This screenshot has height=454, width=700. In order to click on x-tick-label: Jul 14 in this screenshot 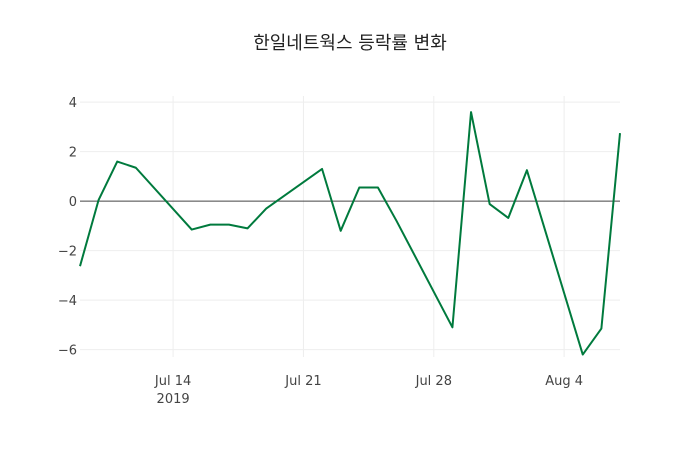, I will do `click(172, 381)`.